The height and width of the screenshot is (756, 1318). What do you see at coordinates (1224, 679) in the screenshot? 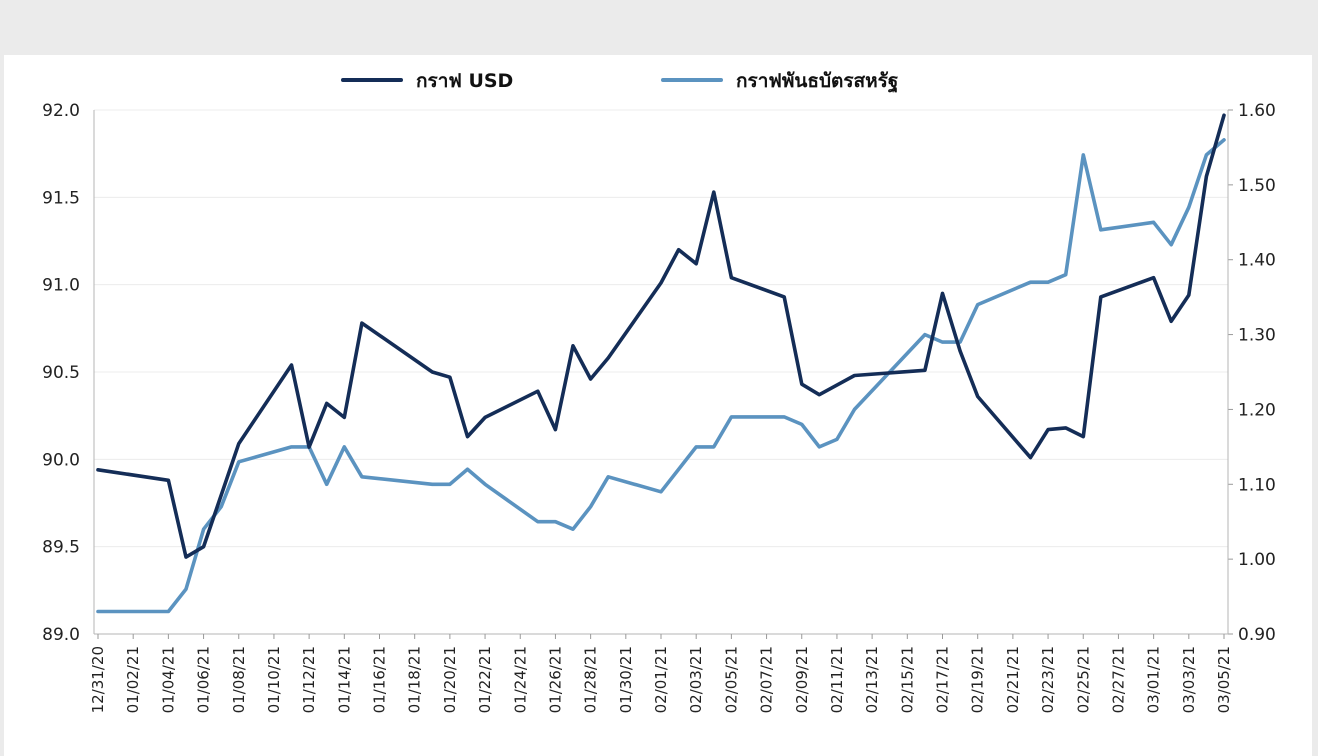
I see `x-tick-label: 03/05/21` at bounding box center [1224, 679].